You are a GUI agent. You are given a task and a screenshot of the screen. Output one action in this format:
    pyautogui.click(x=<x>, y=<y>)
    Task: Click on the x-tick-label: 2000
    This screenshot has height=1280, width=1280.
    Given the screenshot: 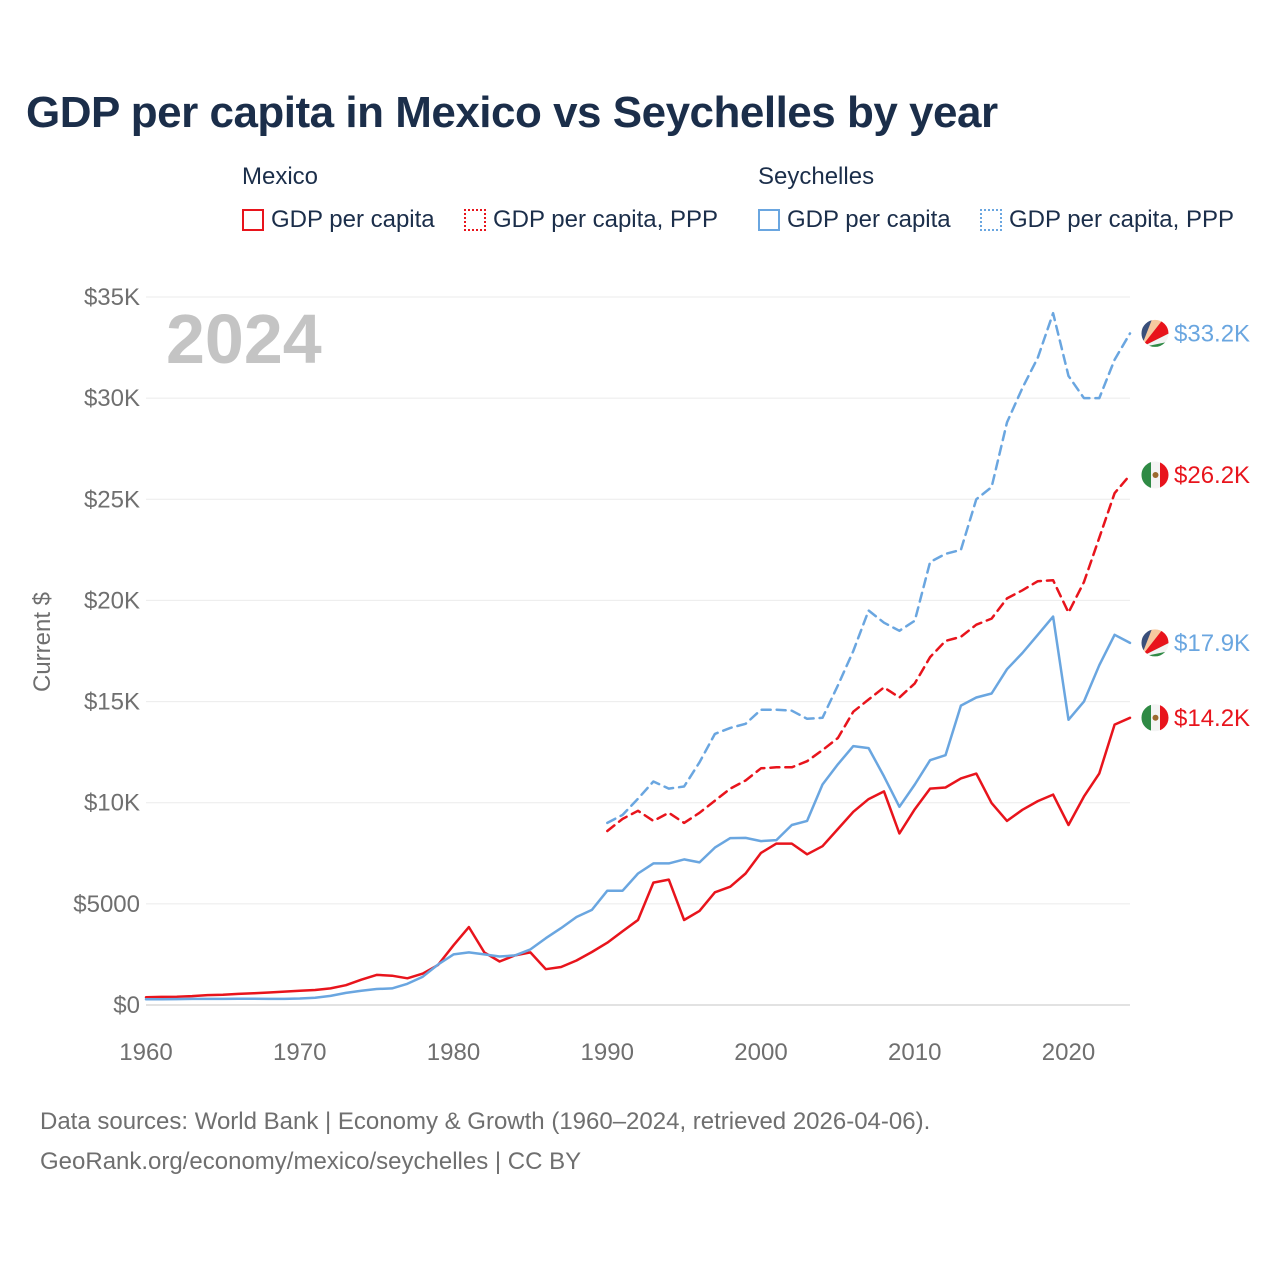 What is the action you would take?
    pyautogui.click(x=760, y=1052)
    